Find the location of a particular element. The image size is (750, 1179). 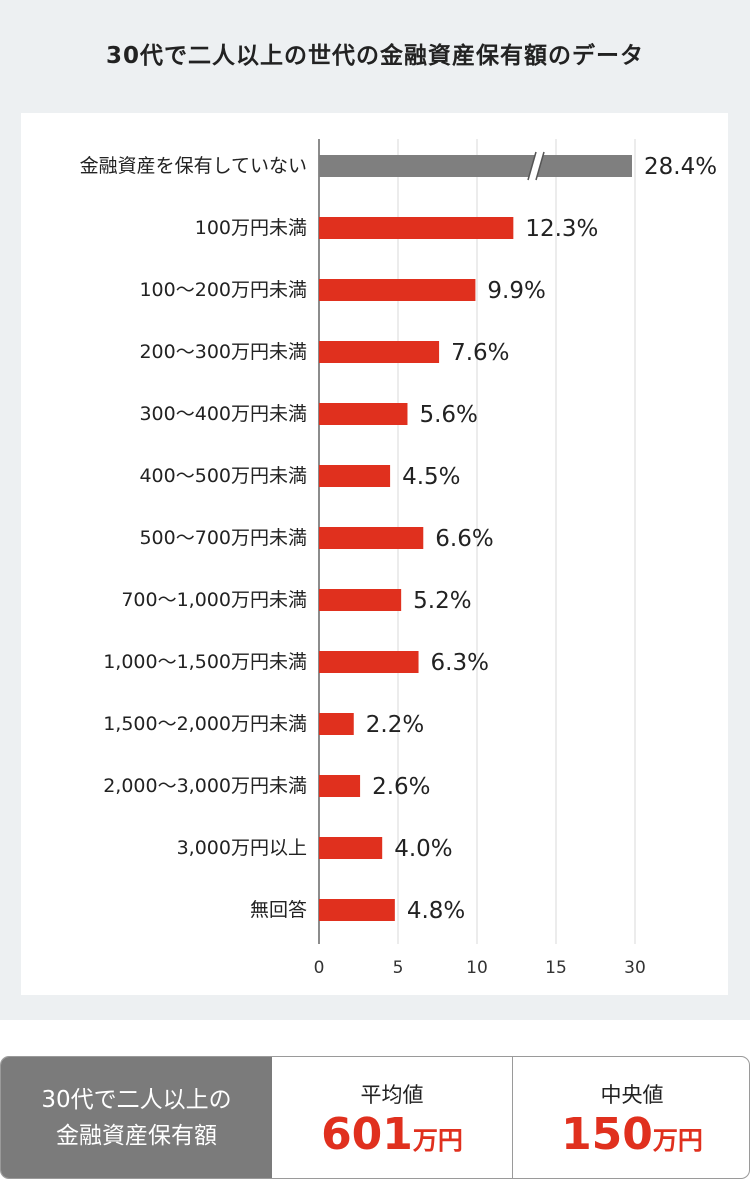

summary-label-line1: 30代で二人以上の is located at coordinates (136, 1099).